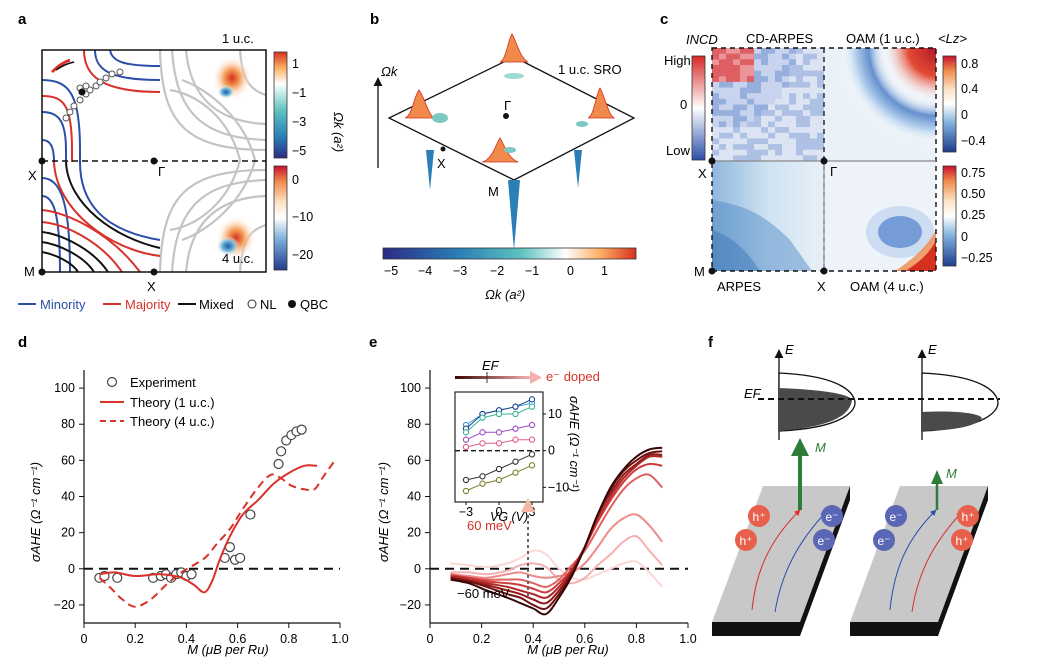 The image size is (1039, 670). I want to click on panel-a-qbc-point, so click(82, 92).